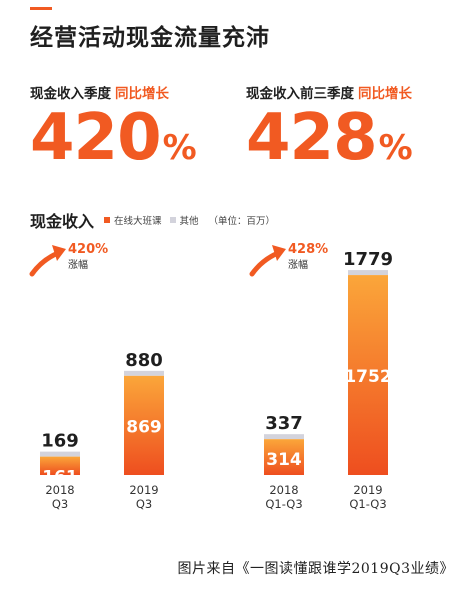  Describe the element at coordinates (172, 220) in the screenshot. I see `legend-swatch-other` at that location.